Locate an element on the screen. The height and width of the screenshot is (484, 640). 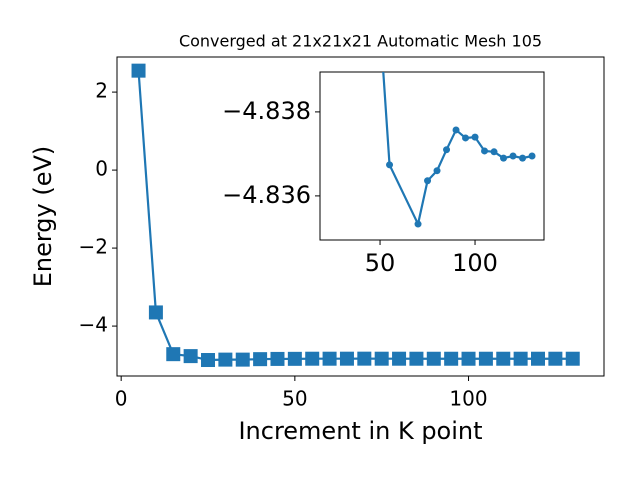
chart-title: Converged at 21x21x21 Automatic Mesh 105 is located at coordinates (360, 41).